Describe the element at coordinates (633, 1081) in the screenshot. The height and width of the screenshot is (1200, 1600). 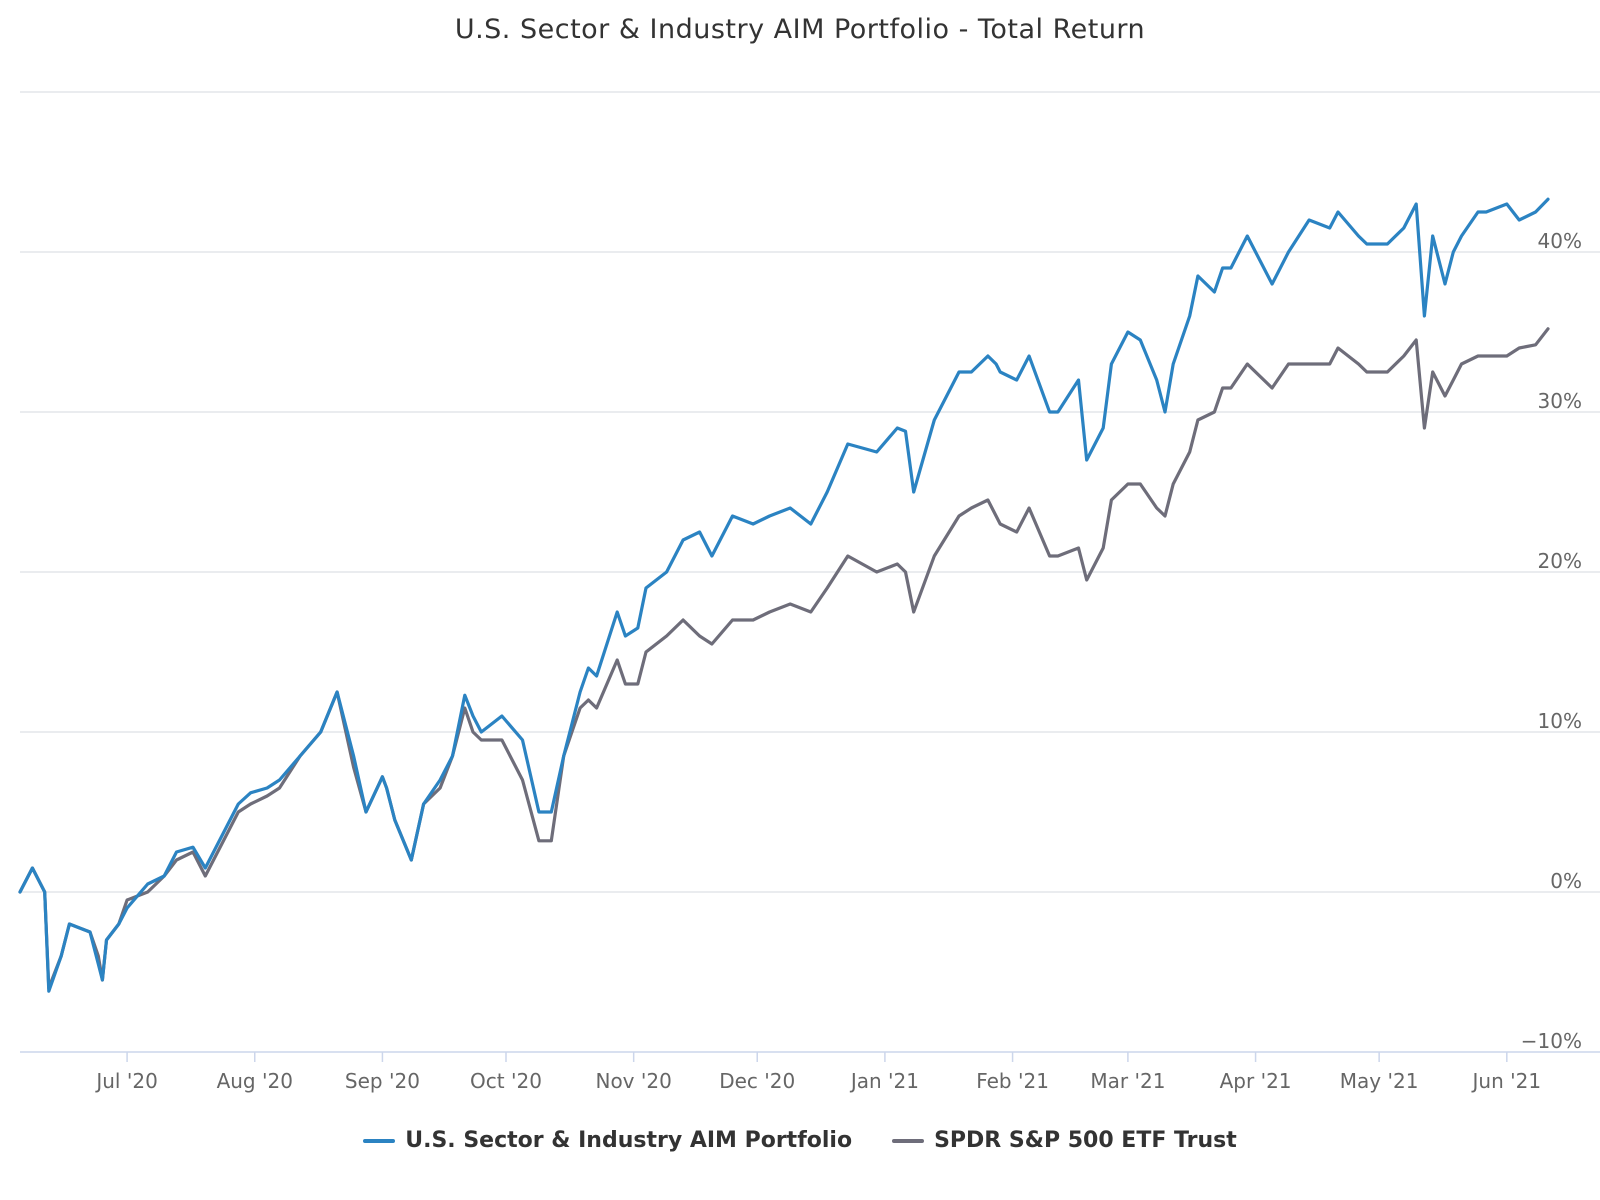
I see `x-tick-label: Nov '20` at that location.